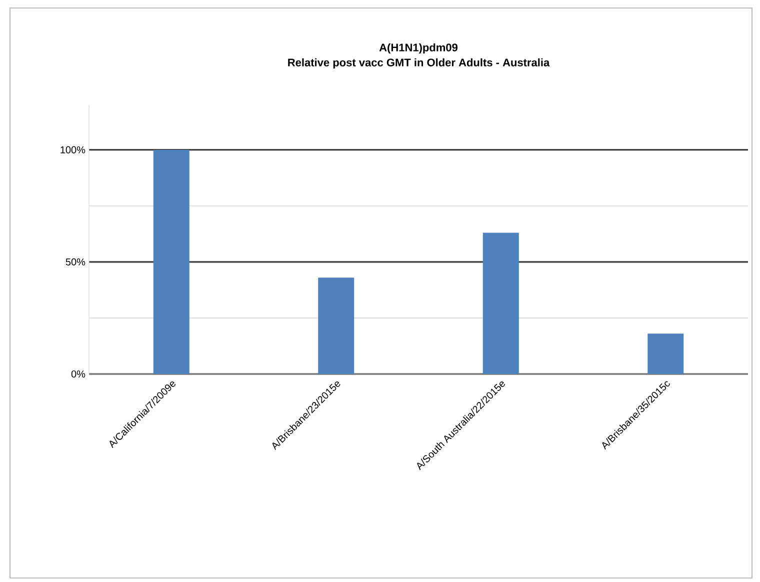 The height and width of the screenshot is (582, 760). What do you see at coordinates (76, 262) in the screenshot?
I see `y-tick-label: 50%` at bounding box center [76, 262].